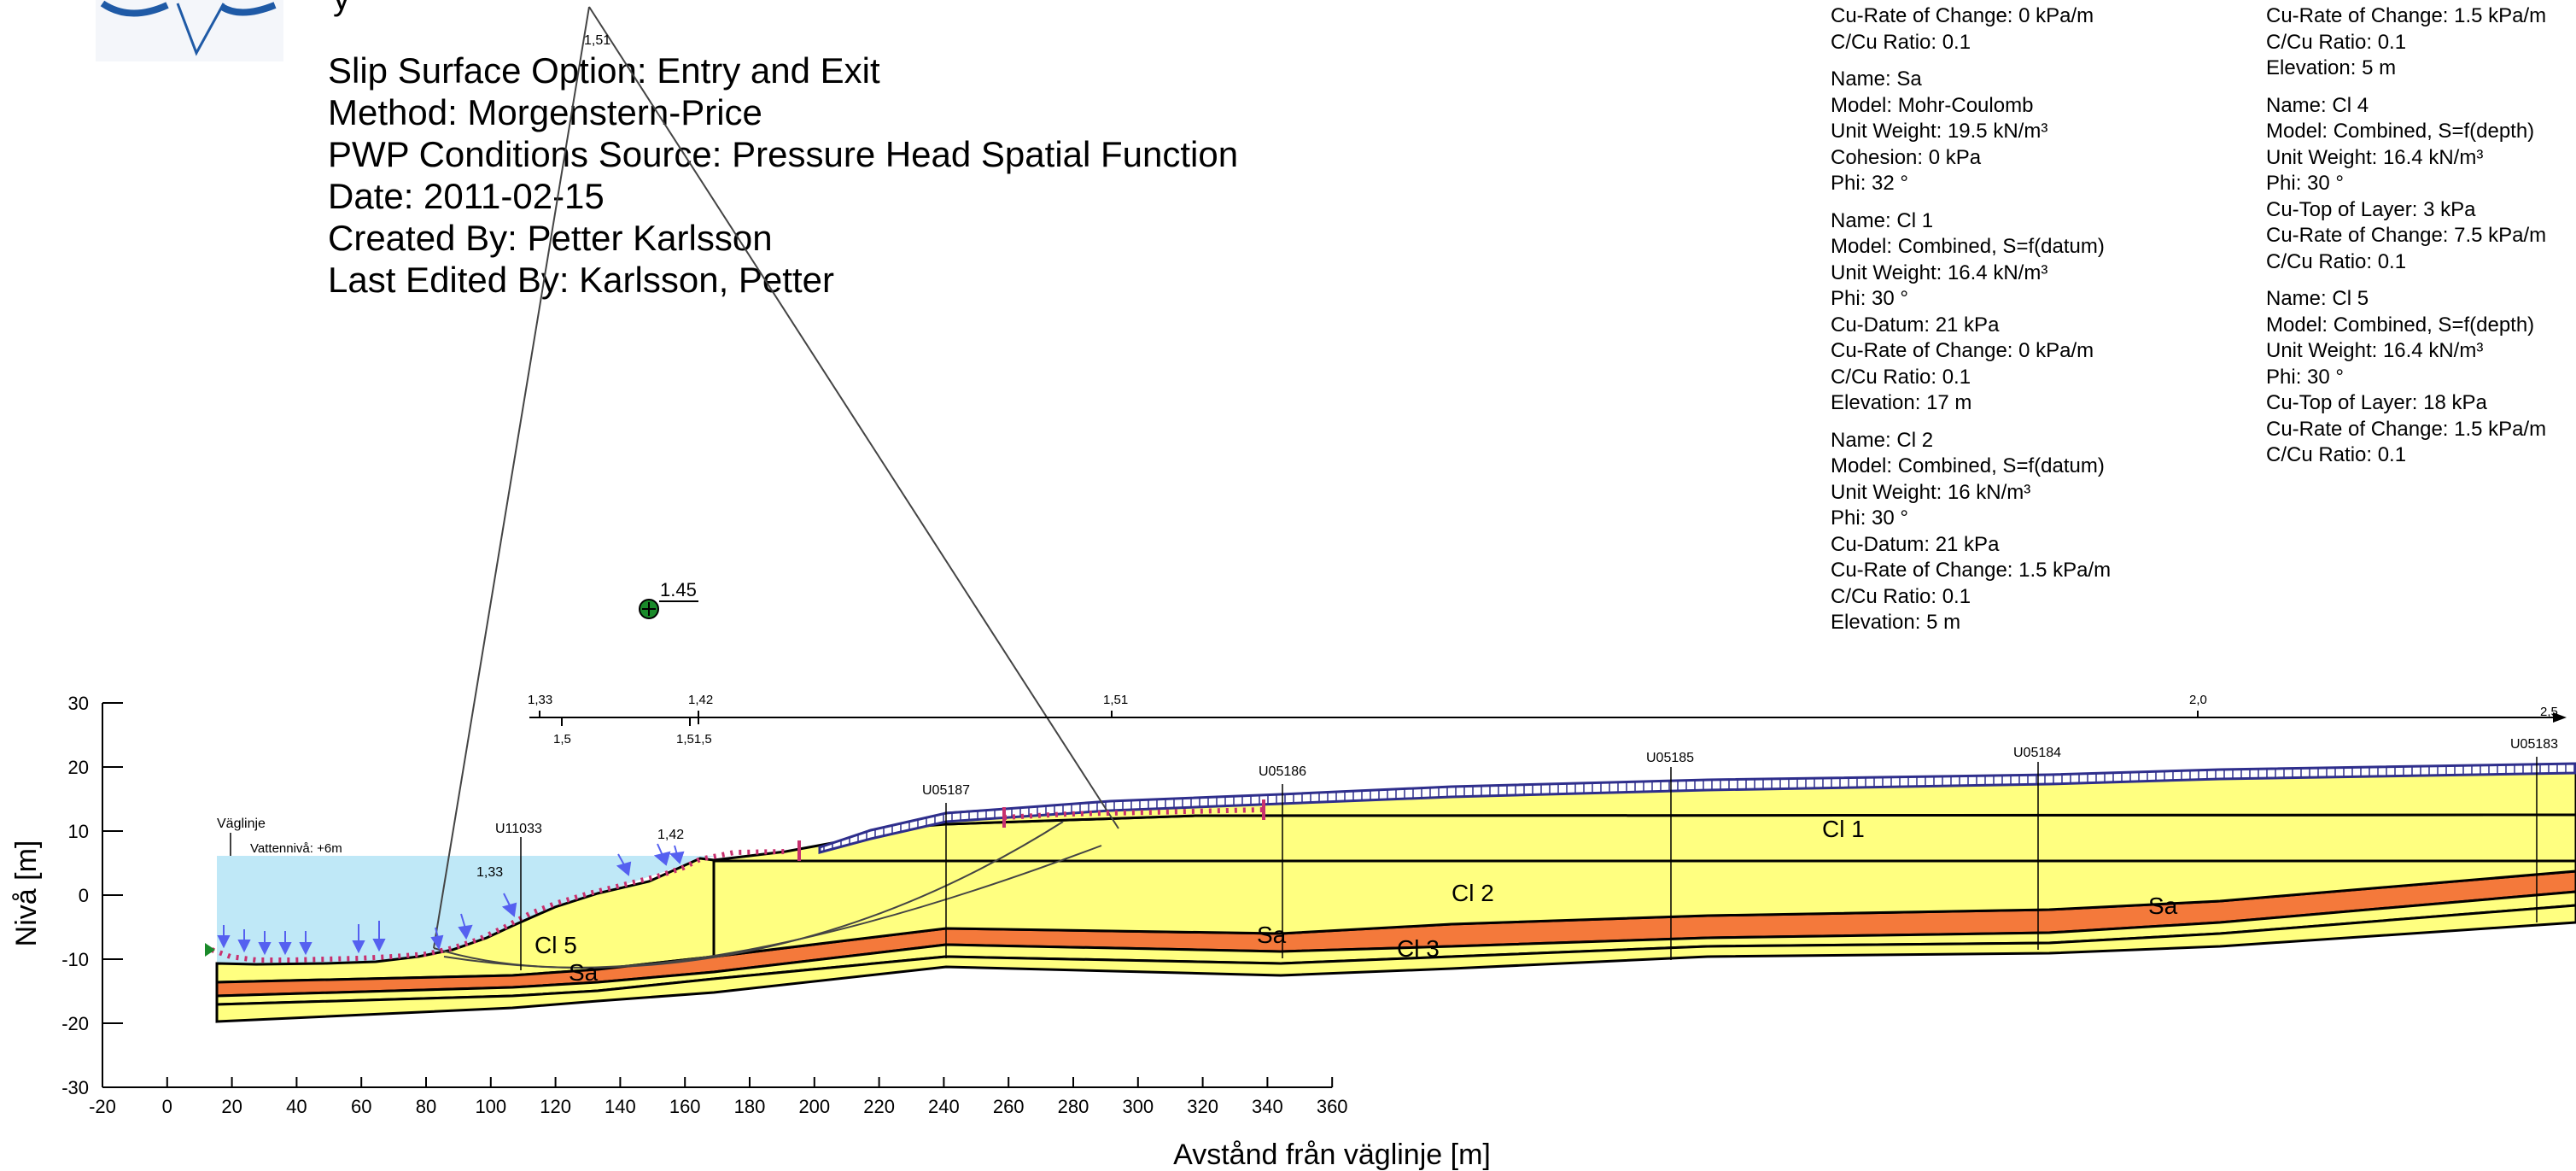 Image resolution: width=2576 pixels, height=1171 pixels. What do you see at coordinates (78, 767) in the screenshot?
I see `y-tick-label: 20` at bounding box center [78, 767].